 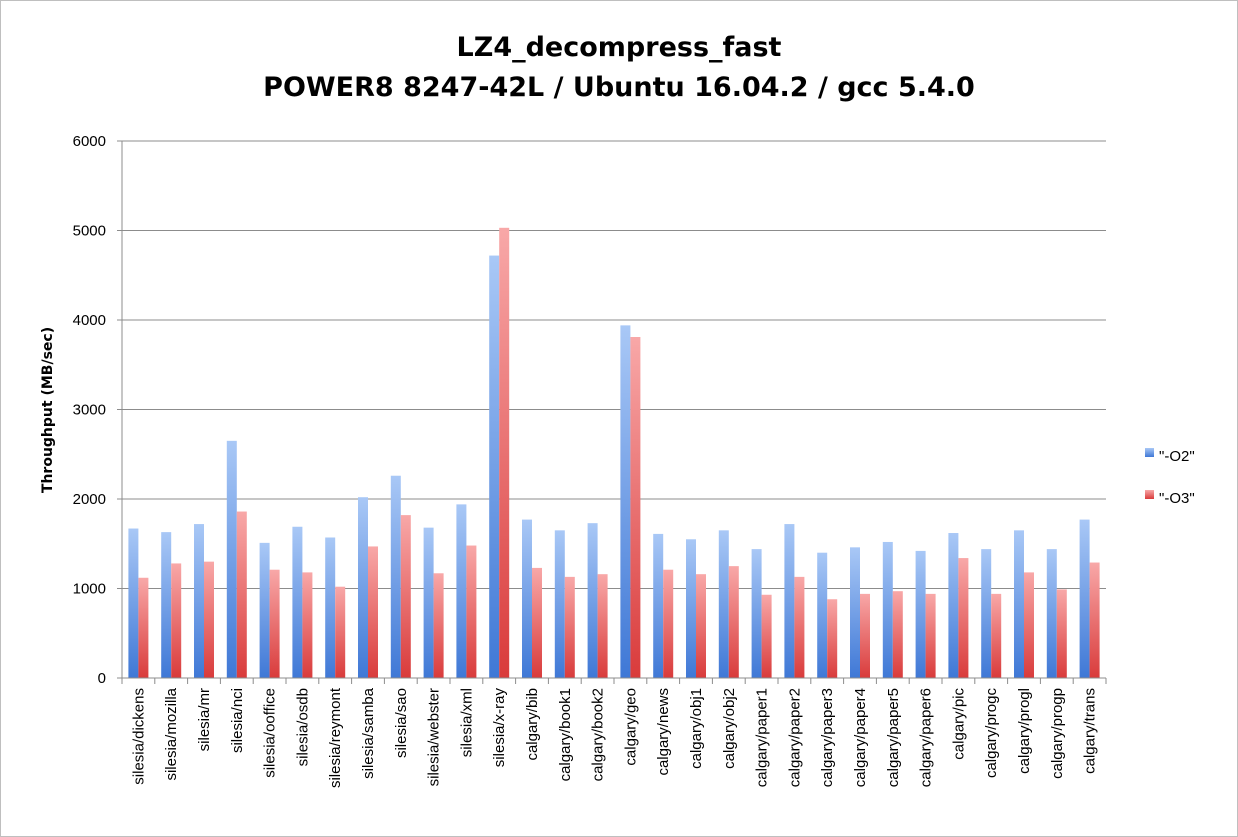 I want to click on x-tick-label: calgary/paper4, so click(x=860, y=737).